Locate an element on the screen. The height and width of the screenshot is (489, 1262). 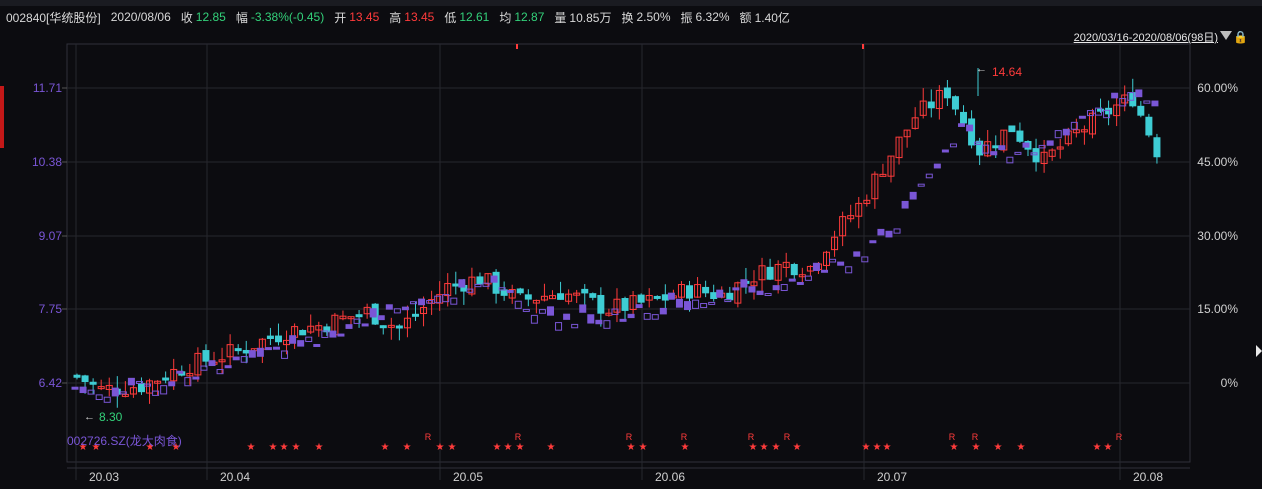
dropdown-triangle-icon is located at coordinates (1226, 35).